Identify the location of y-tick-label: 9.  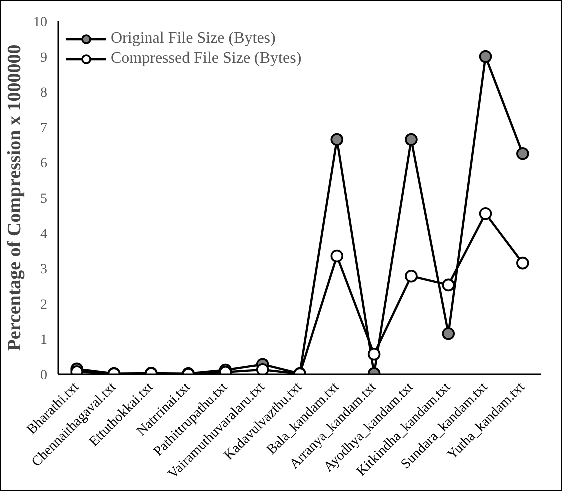
(44, 58).